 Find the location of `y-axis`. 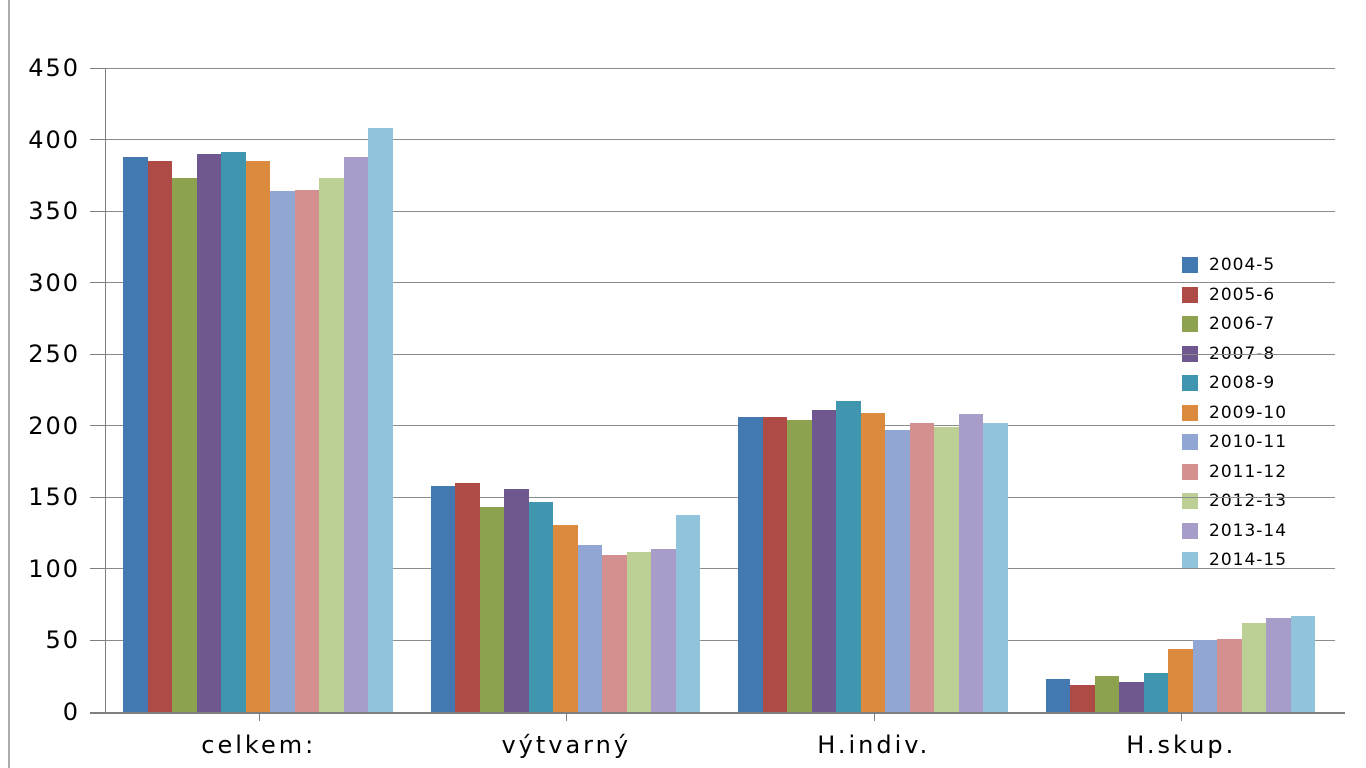

y-axis is located at coordinates (105, 390).